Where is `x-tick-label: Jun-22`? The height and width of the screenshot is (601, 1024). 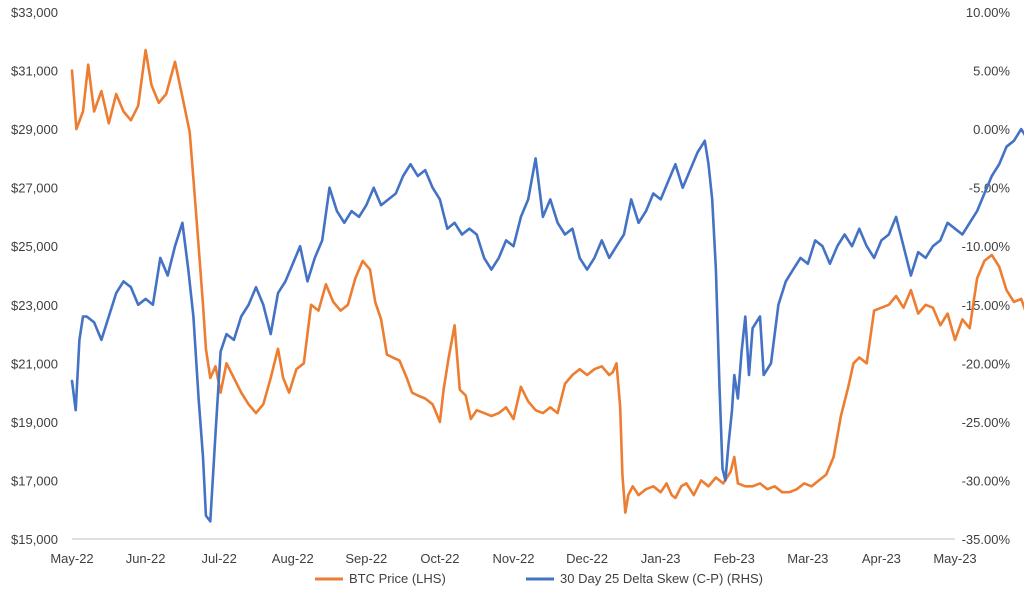 x-tick-label: Jun-22 is located at coordinates (146, 558).